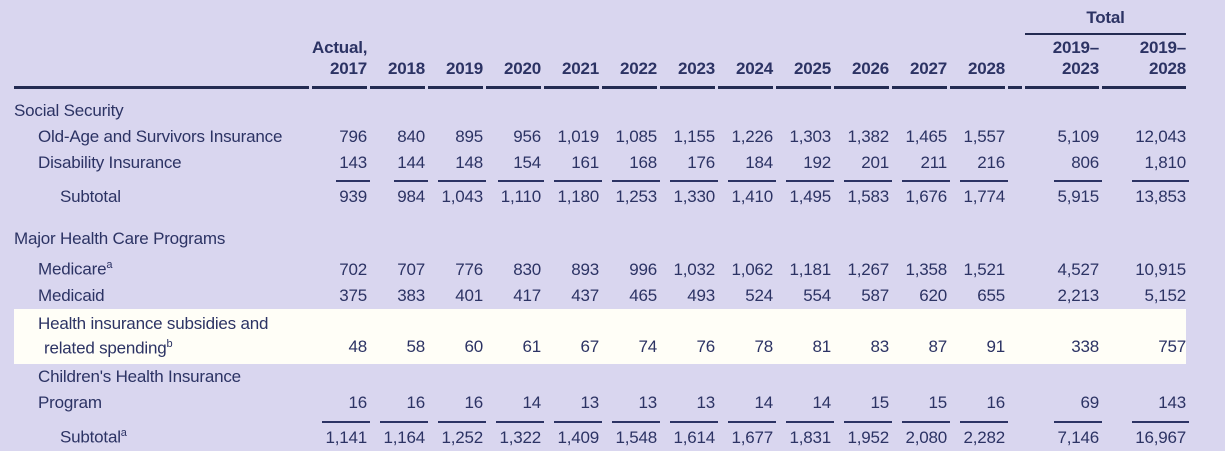 This screenshot has height=451, width=1225. I want to click on value-cell: 939, so click(341, 195).